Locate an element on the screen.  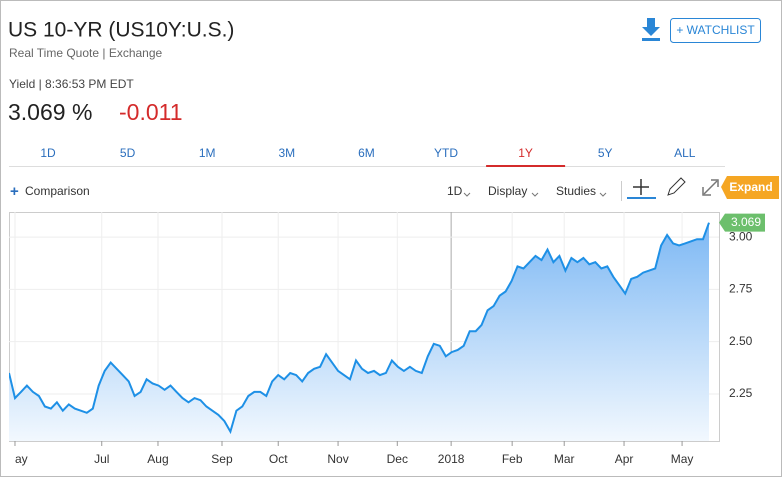
last-value-label: 3.069 is located at coordinates (746, 222).